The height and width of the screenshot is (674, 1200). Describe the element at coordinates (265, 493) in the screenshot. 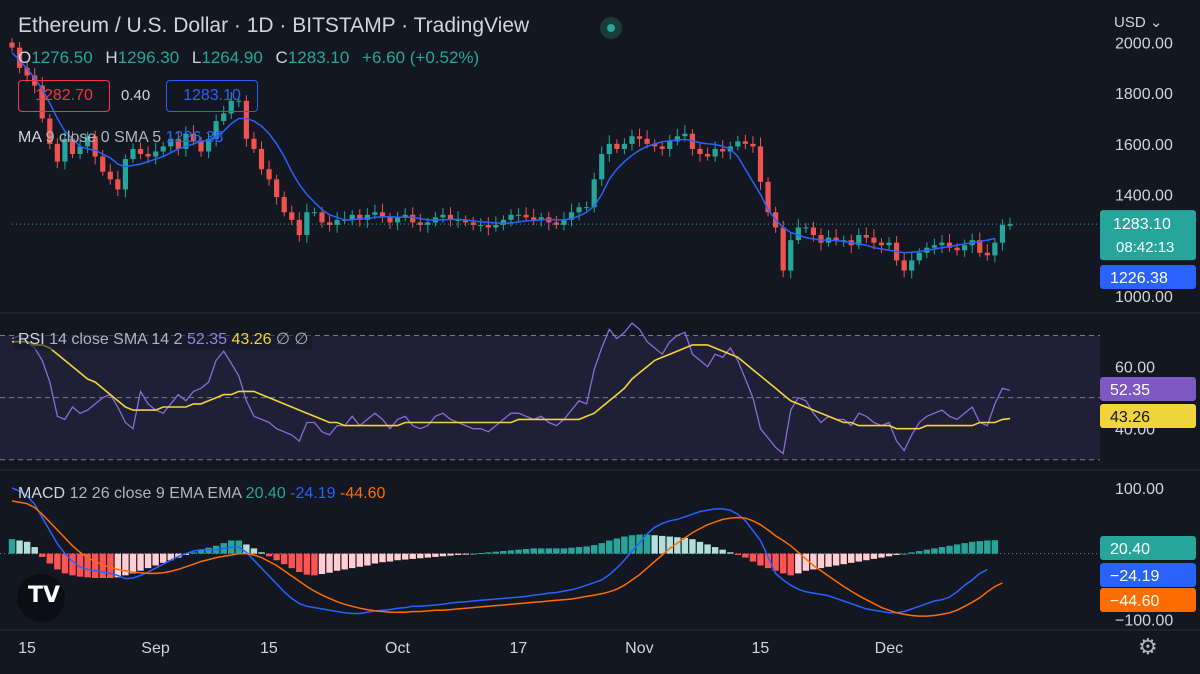

I see `macd-hist-value: 20.40` at that location.